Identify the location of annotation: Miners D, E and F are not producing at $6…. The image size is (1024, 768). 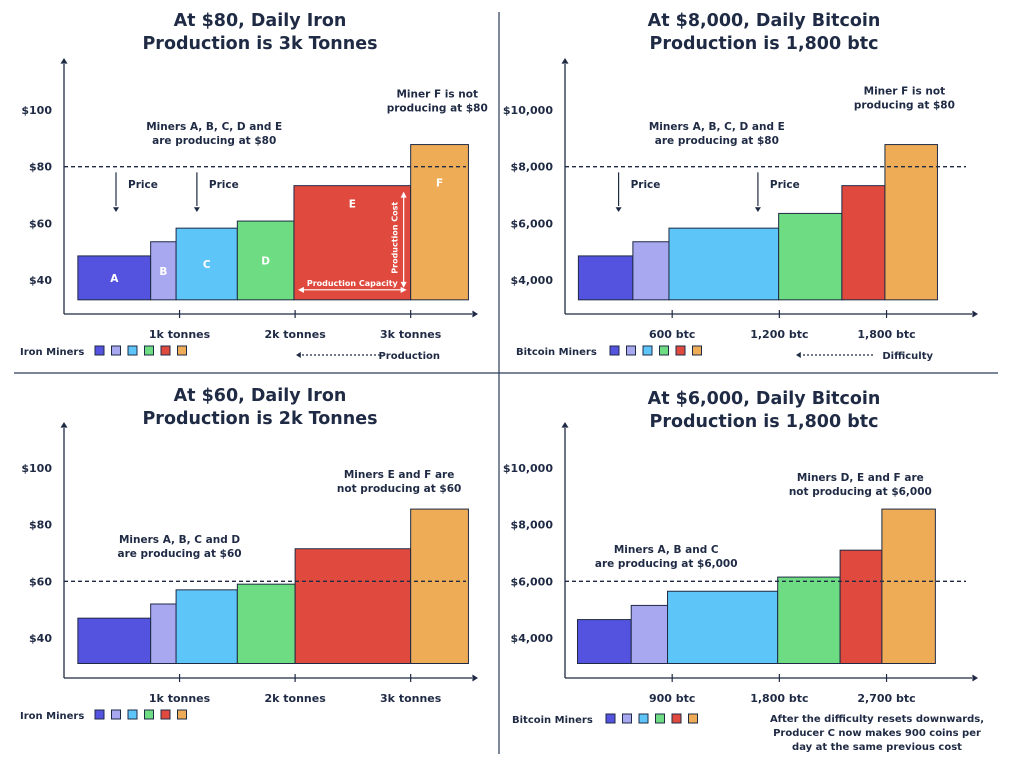
(860, 485).